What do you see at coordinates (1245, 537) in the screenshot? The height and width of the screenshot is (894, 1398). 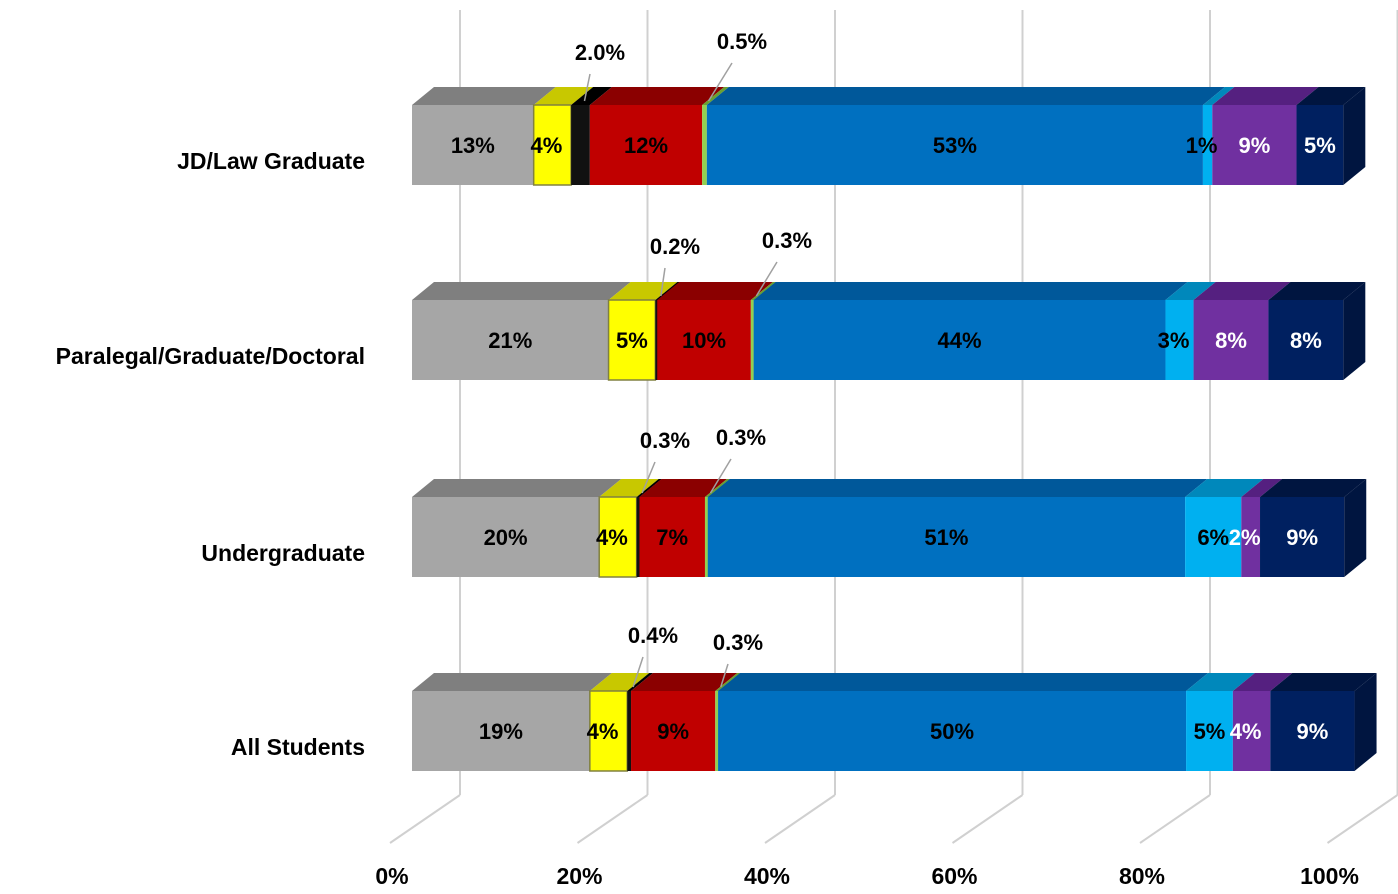 I see `data-label: 2%` at bounding box center [1245, 537].